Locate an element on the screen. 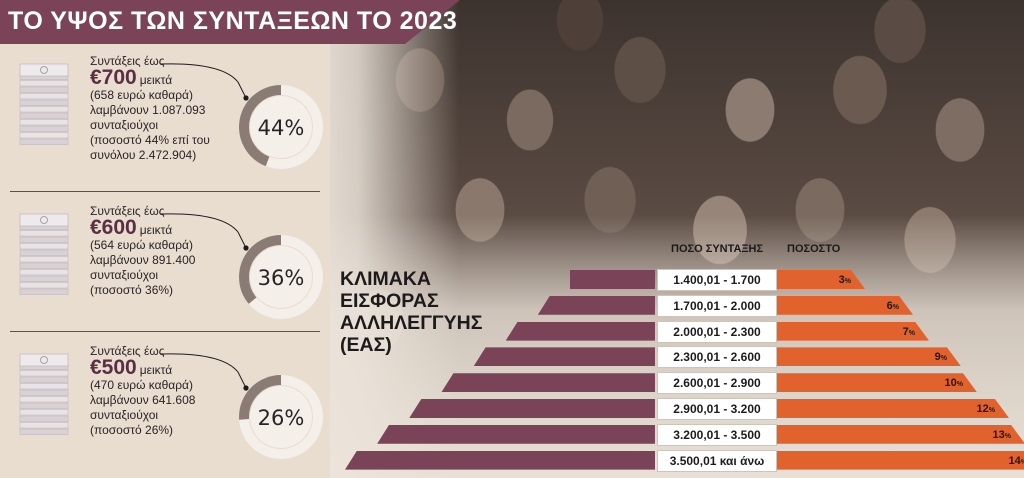 This screenshot has width=1024, height=478. scale-percent-value: 7 is located at coordinates (905, 331).